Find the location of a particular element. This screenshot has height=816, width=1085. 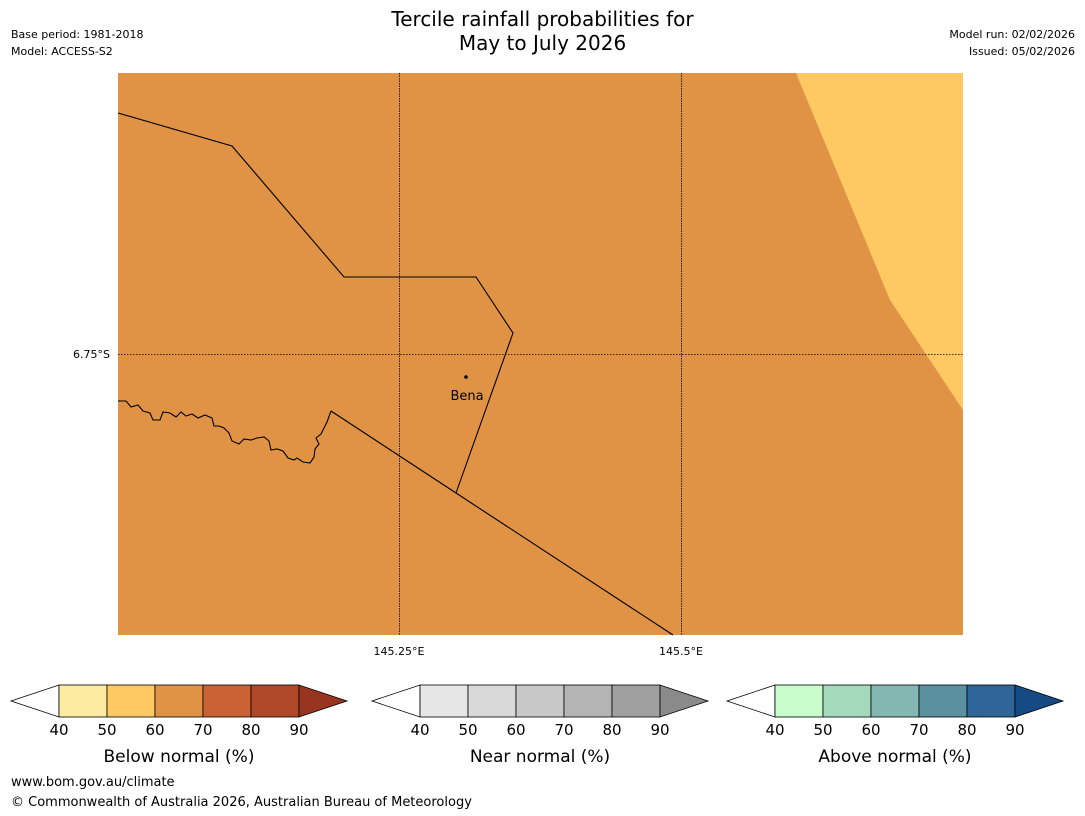

title-line-2: May to July 2026 is located at coordinates (542, 43).